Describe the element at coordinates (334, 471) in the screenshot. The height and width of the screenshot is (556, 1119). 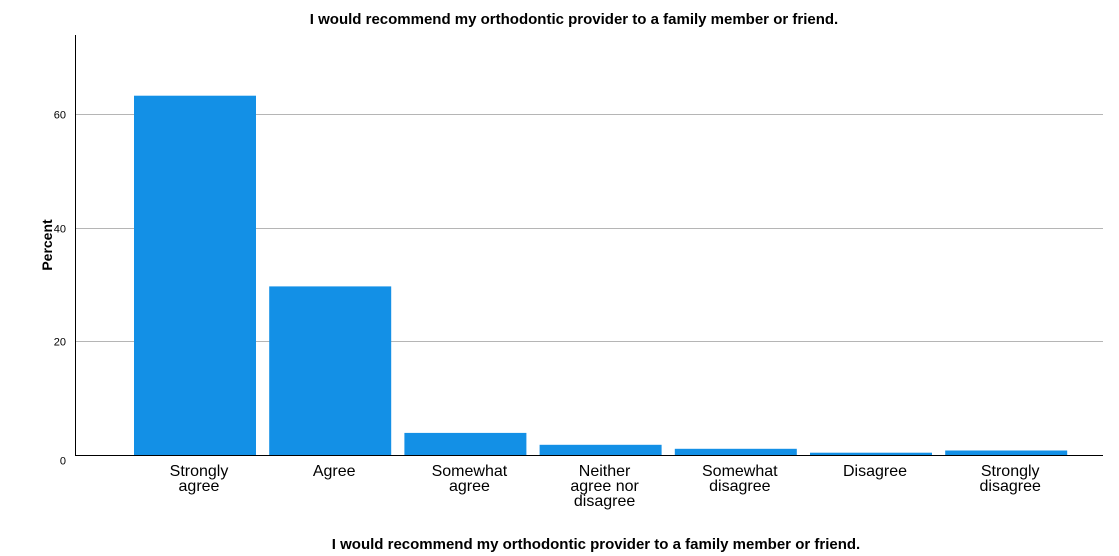
I see `x-tick-label: Agree` at that location.